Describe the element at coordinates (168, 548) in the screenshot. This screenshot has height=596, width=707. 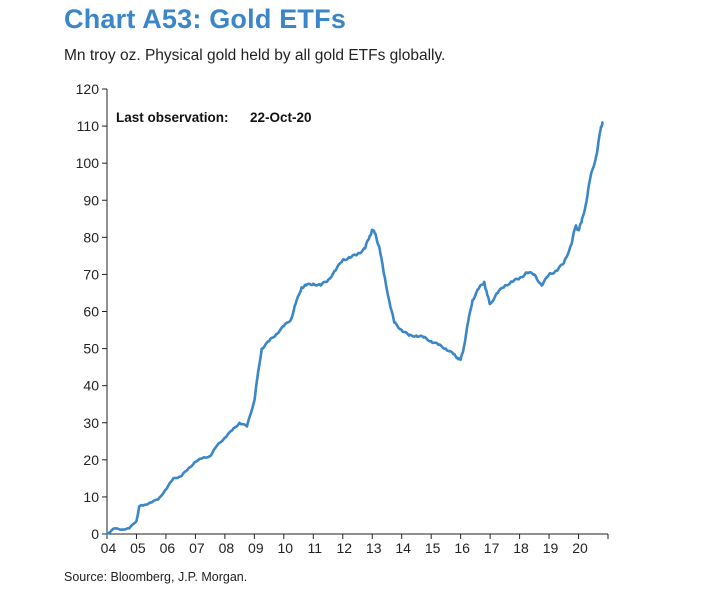
I see `x-tick-label: 06` at that location.